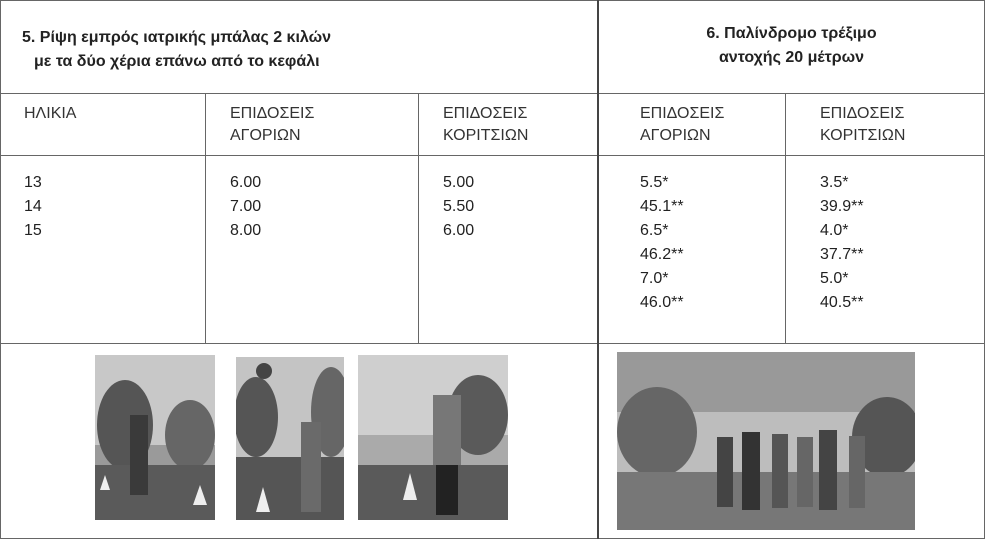 Image resolution: width=985 pixels, height=539 pixels. Describe the element at coordinates (842, 243) in the screenshot. I see `column-cell: 3.5* 39.9** 4.0* 37.7** 5.0* 40.5**` at that location.